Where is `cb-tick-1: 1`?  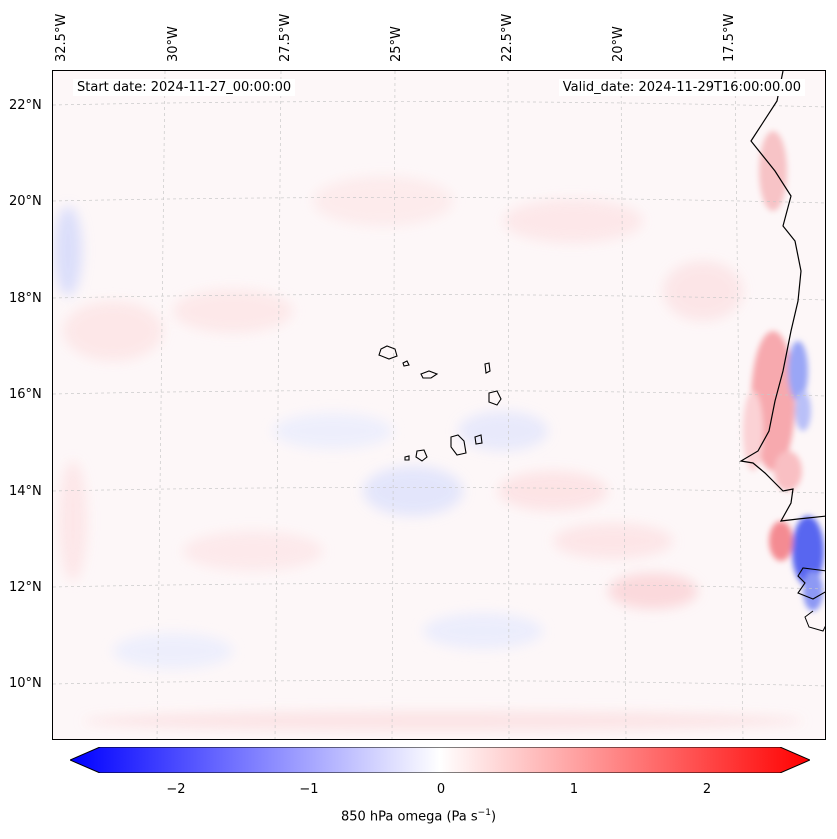
cb-tick-1: 1 is located at coordinates (574, 789).